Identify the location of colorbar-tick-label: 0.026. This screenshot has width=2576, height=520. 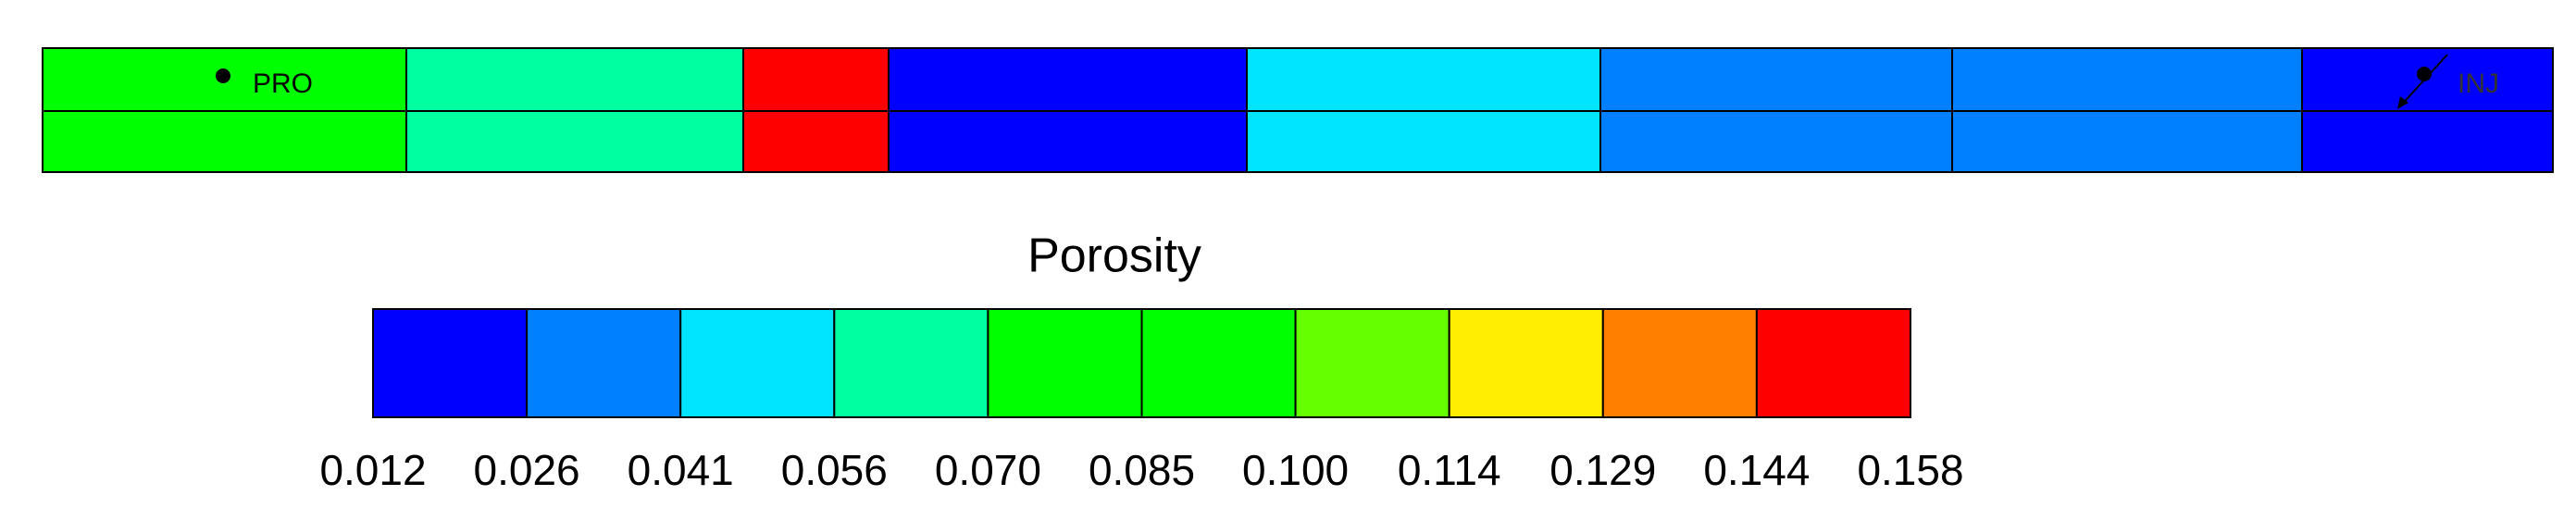
(527, 470).